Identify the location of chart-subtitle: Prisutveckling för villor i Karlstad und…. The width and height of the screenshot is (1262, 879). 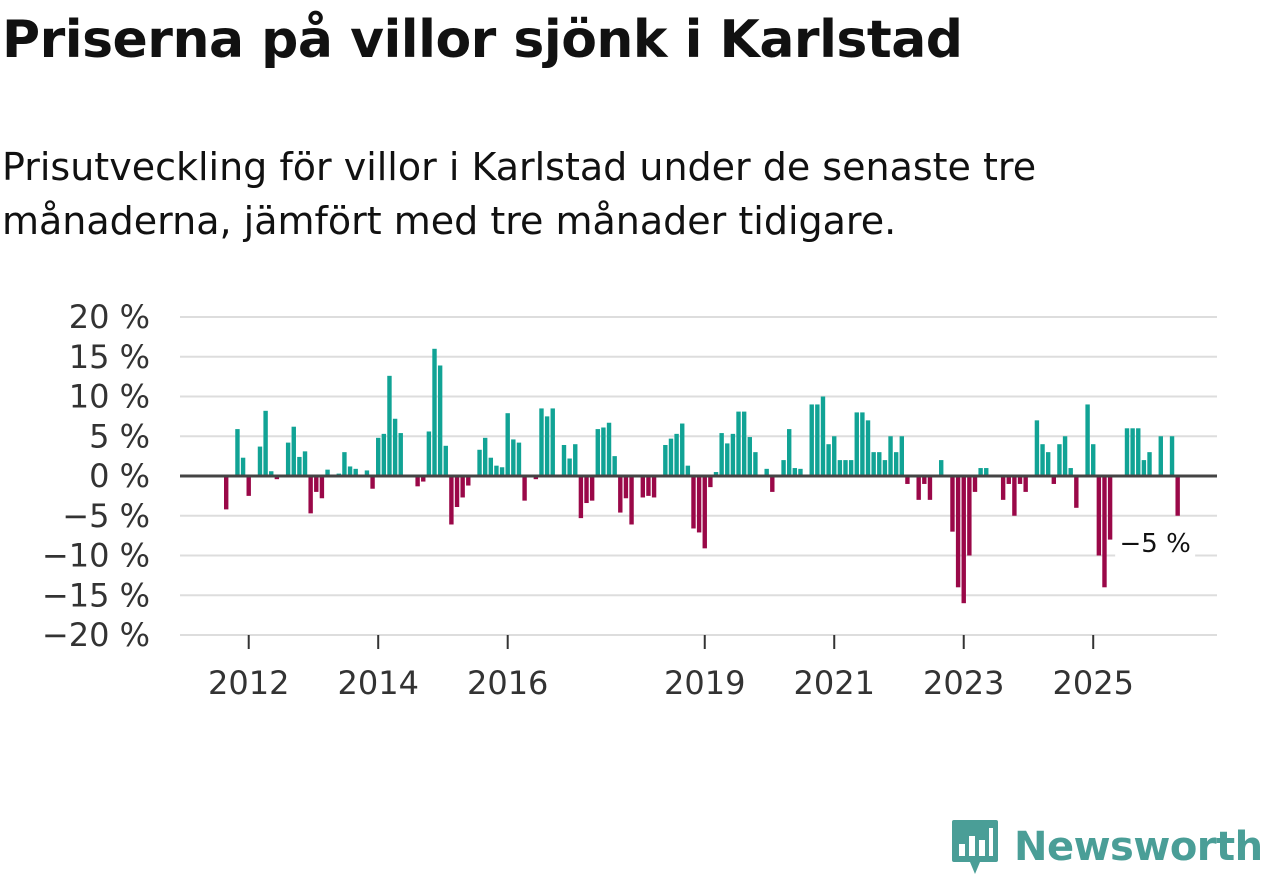
(519, 194).